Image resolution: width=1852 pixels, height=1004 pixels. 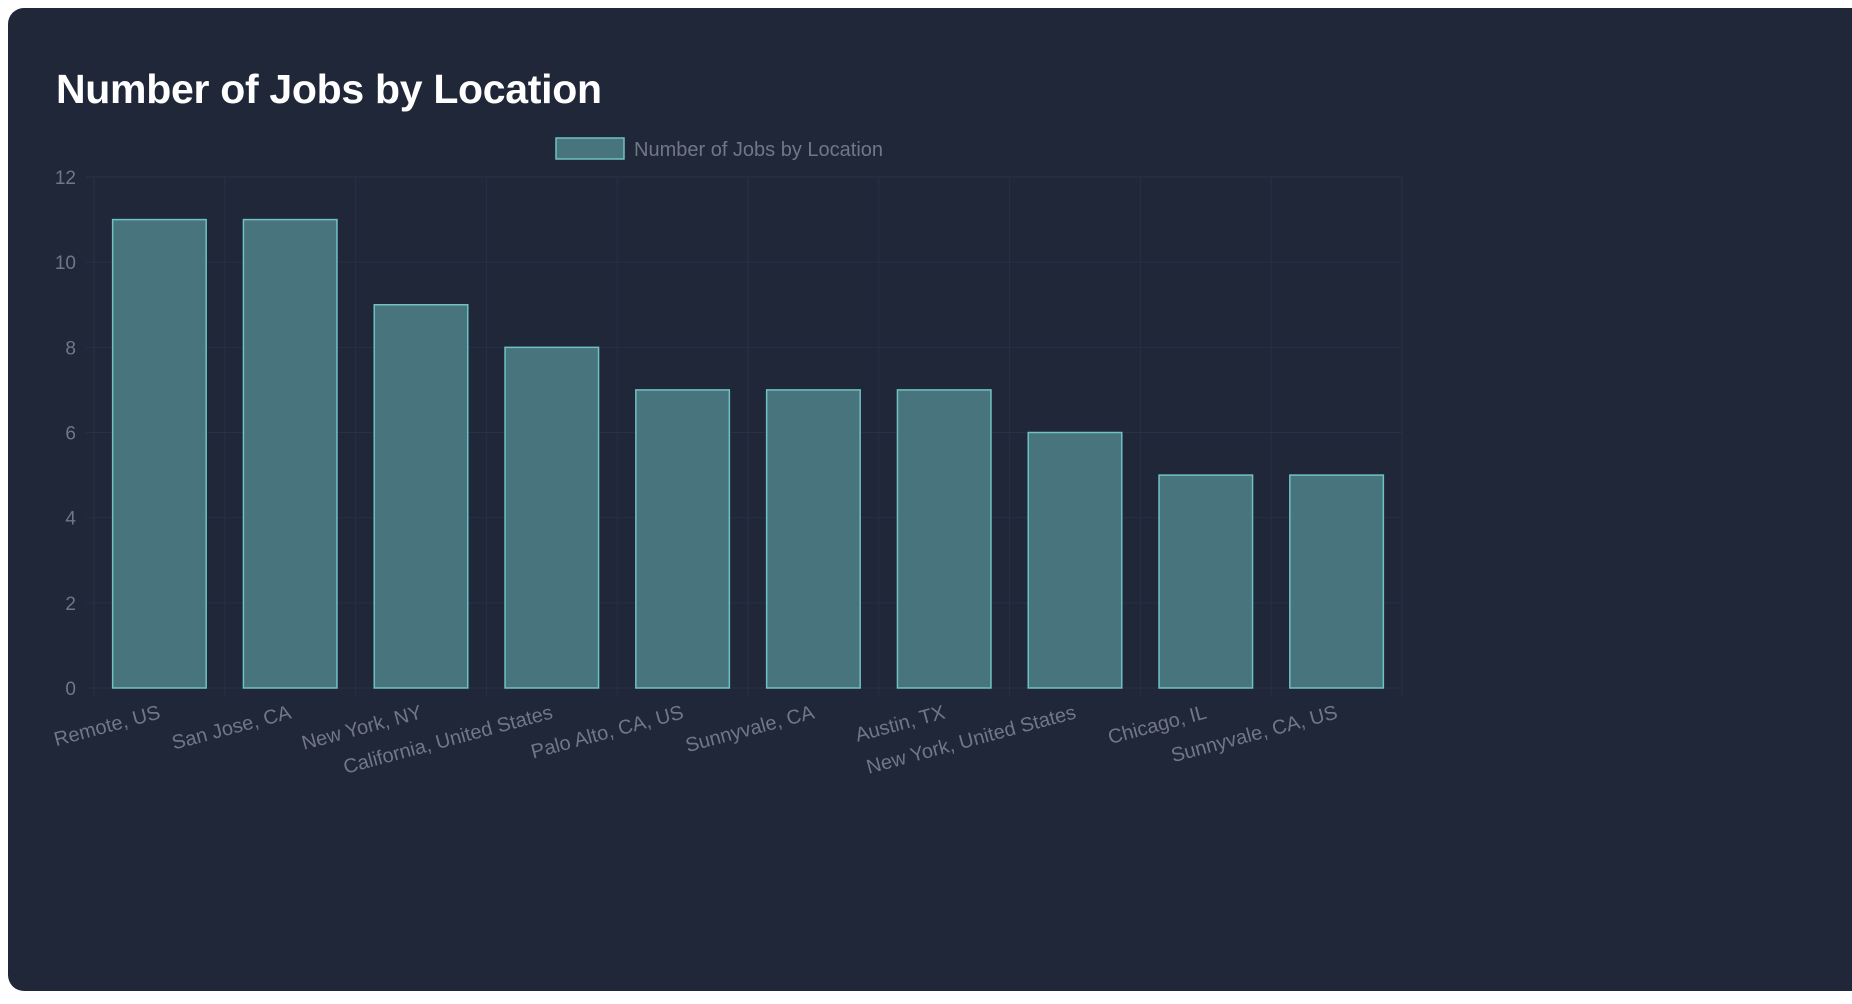 I want to click on y-tick-label: 12, so click(x=65, y=178).